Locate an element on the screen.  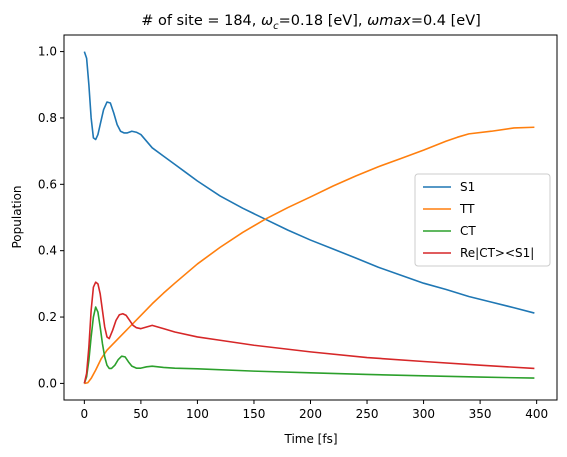
legend-entry: Re|CT><S1| is located at coordinates (497, 253).